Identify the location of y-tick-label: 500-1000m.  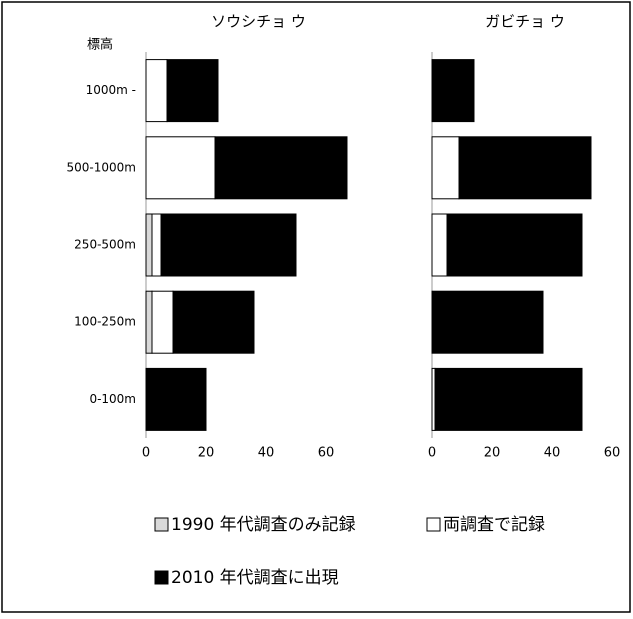
(101, 167).